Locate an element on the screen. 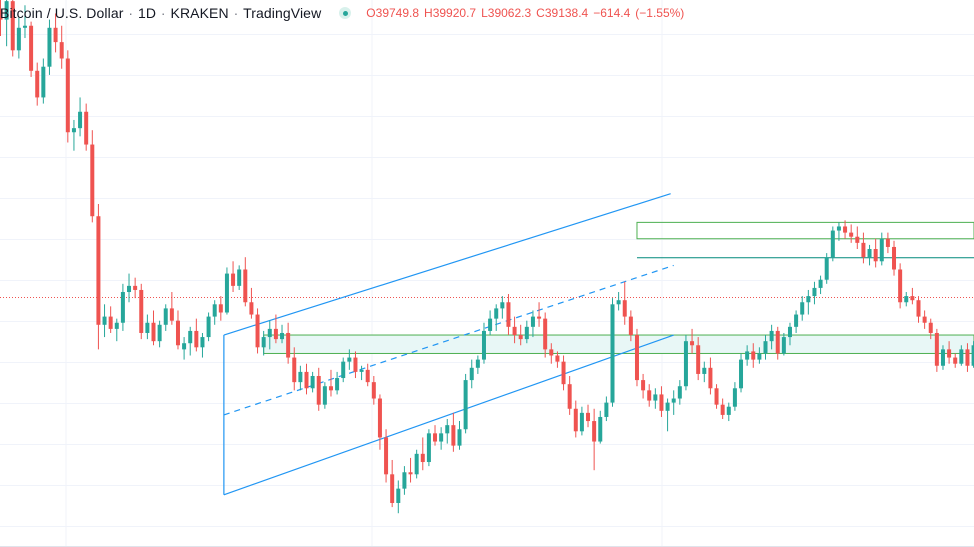 The height and width of the screenshot is (547, 974). high-label: H is located at coordinates (428, 13).